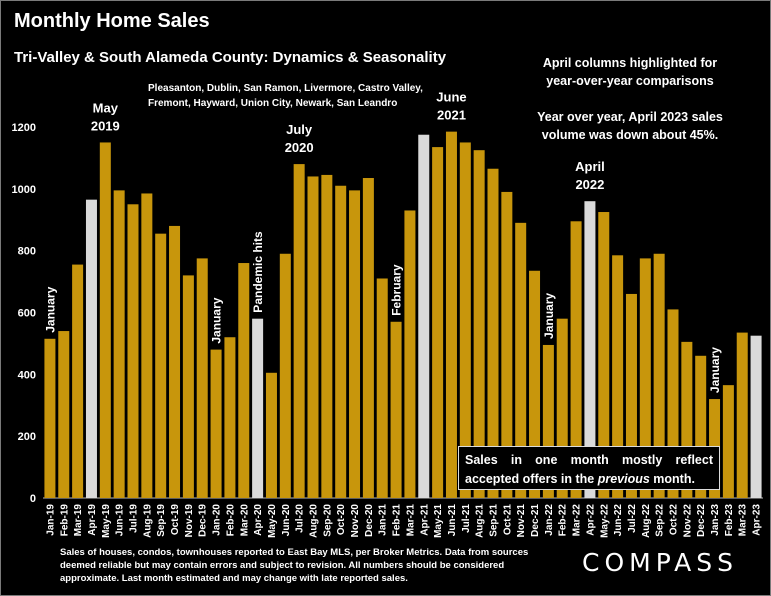 This screenshot has height=596, width=771. Describe the element at coordinates (494, 520) in the screenshot. I see `x-tick-label: Sep-21` at that location.